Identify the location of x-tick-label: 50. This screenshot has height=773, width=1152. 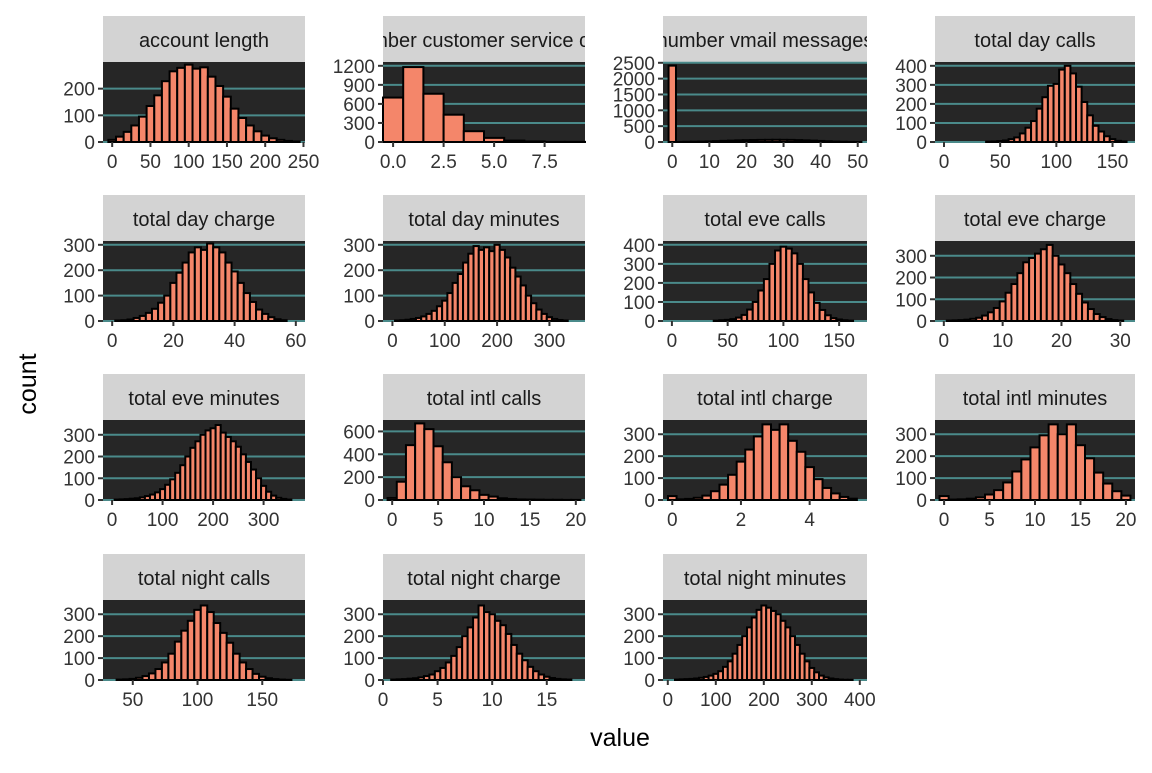
(727, 341).